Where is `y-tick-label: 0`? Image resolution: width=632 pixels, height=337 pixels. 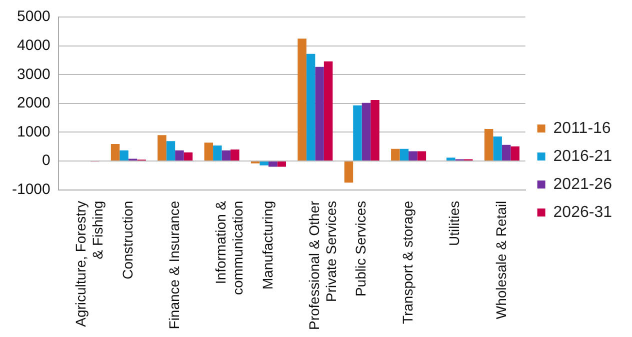 y-tick-label: 0 is located at coordinates (46, 161).